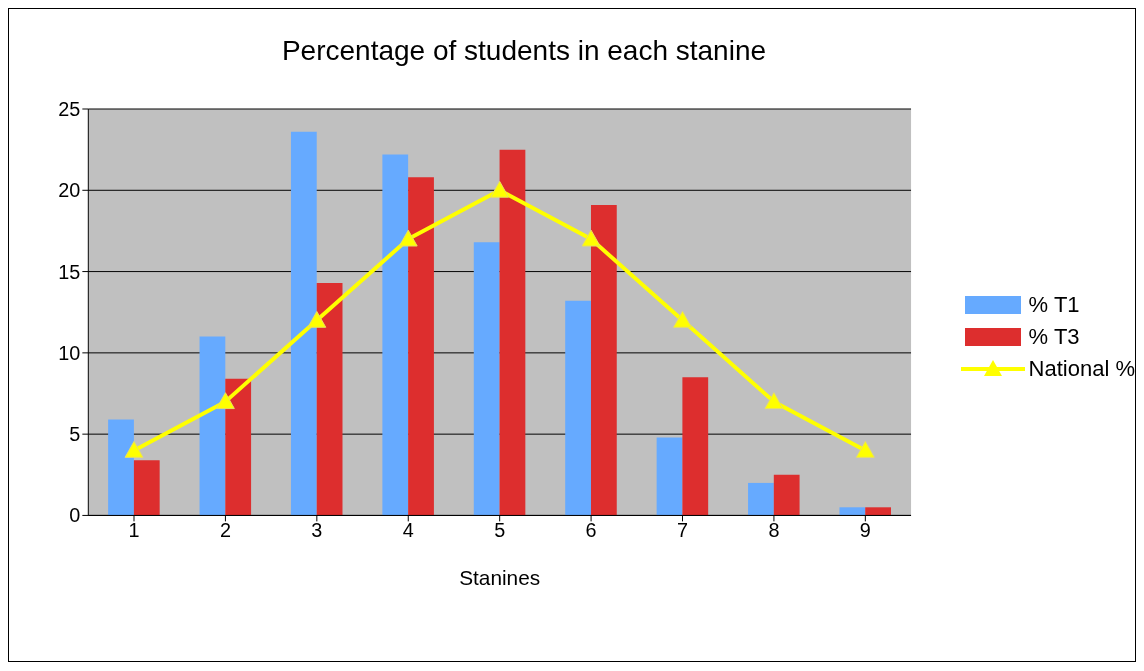  Describe the element at coordinates (69, 271) in the screenshot. I see `y-tick-label: 15` at that location.